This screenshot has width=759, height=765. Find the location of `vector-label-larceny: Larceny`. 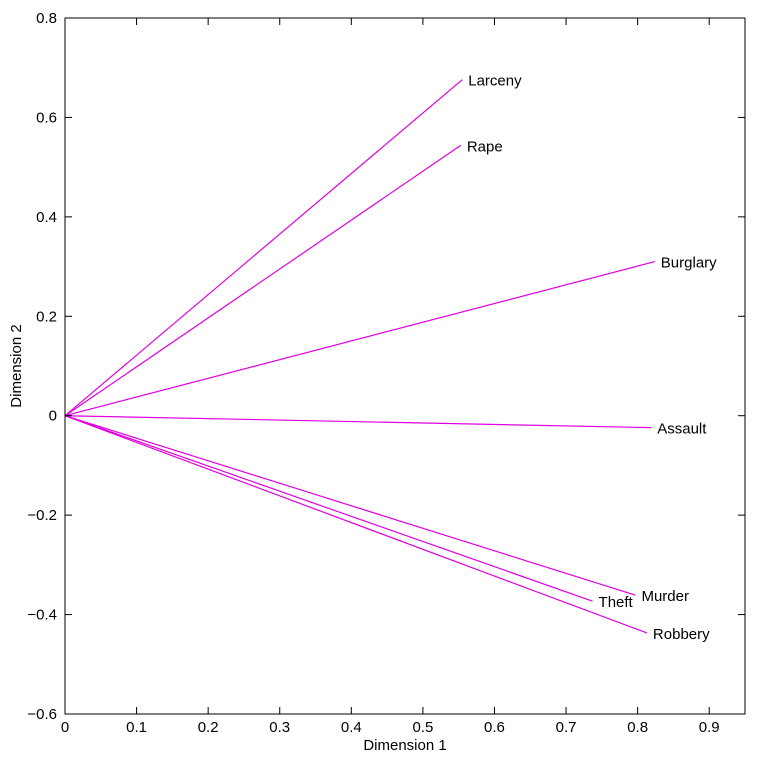

vector-label-larceny: Larceny is located at coordinates (495, 81).